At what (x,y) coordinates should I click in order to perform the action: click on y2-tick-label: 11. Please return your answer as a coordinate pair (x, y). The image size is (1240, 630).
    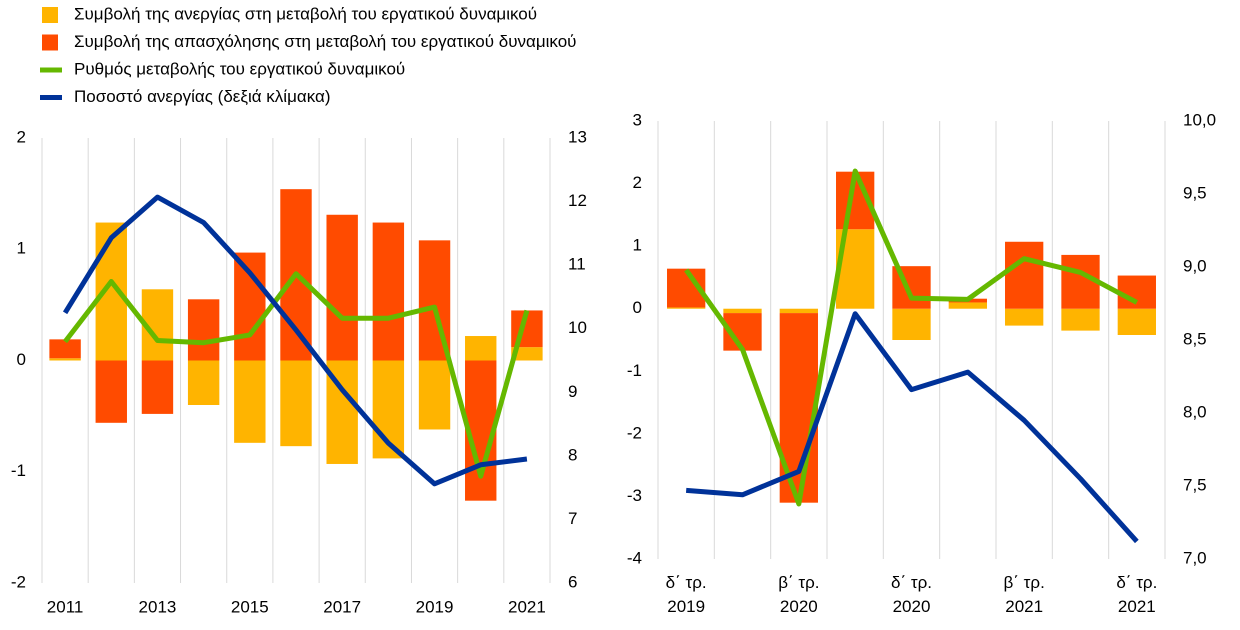
    Looking at the image, I should click on (577, 264).